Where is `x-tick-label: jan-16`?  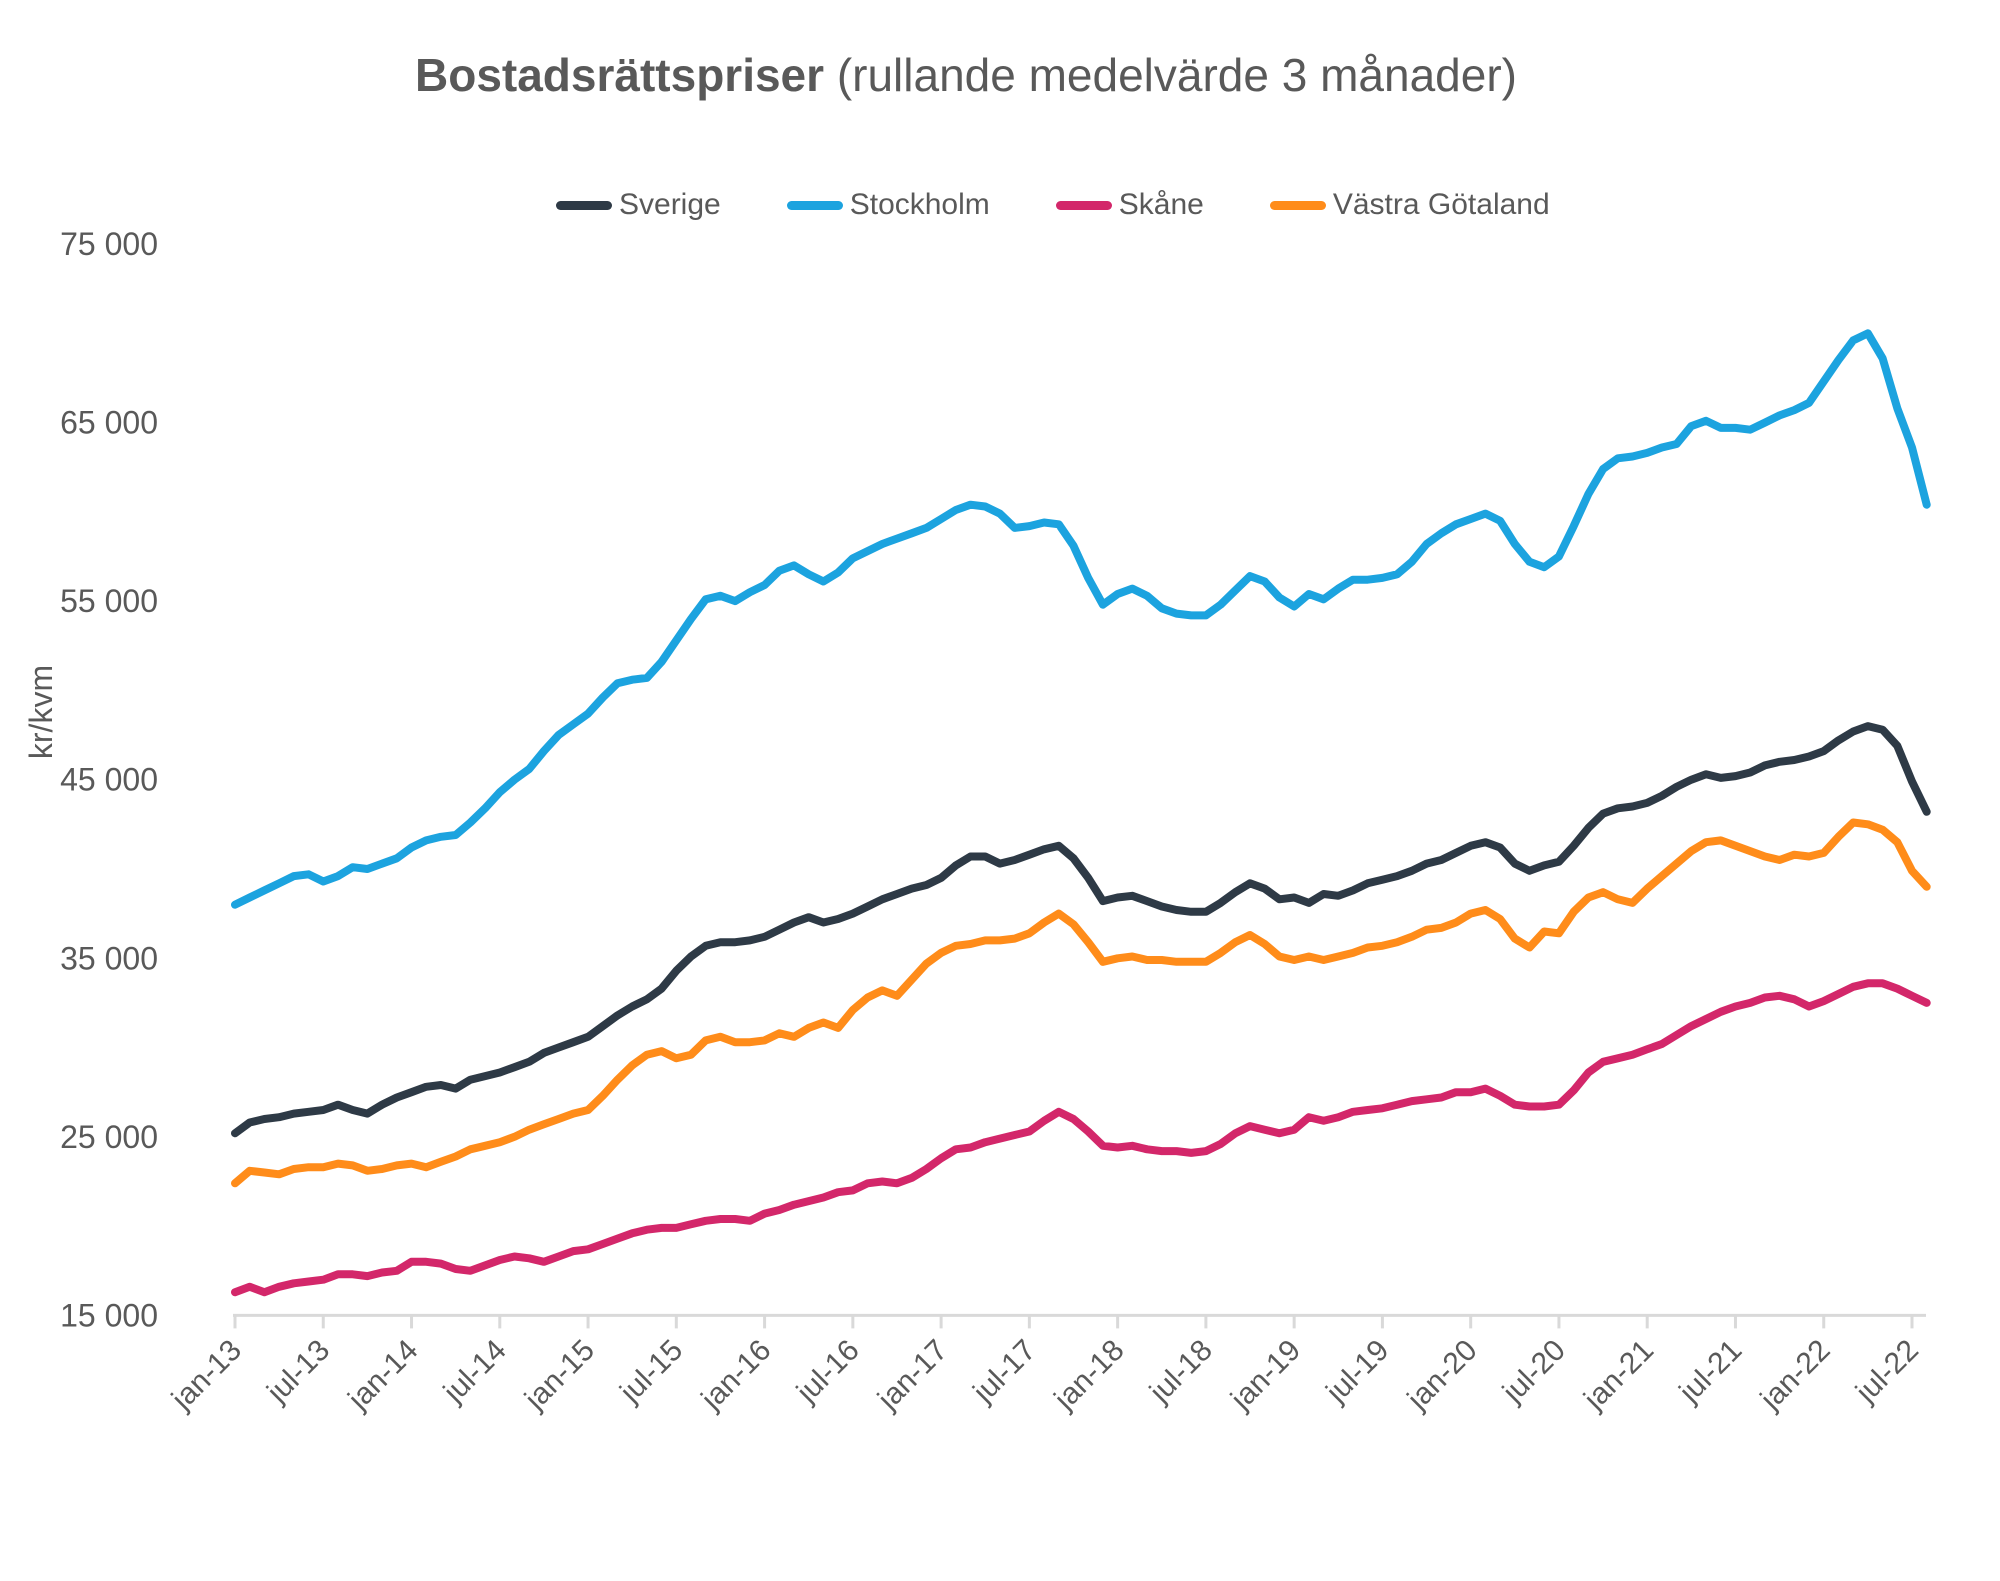 x-tick-label: jan-16 is located at coordinates (736, 1375).